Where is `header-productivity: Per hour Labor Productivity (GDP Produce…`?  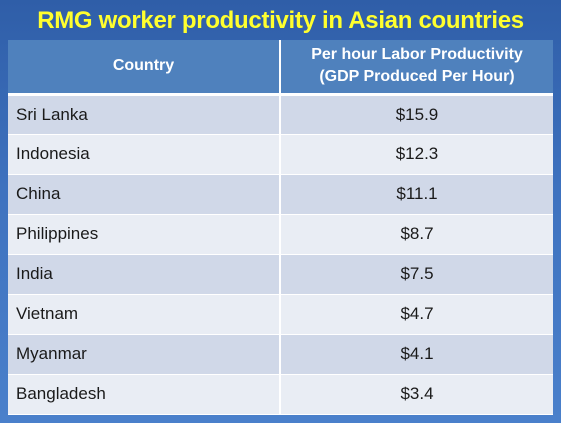
header-productivity: Per hour Labor Productivity (GDP Produce… is located at coordinates (416, 68).